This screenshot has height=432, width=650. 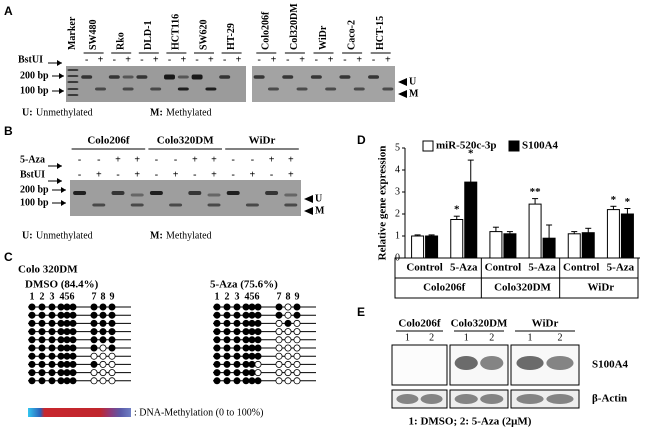 What do you see at coordinates (397, 213) in the screenshot?
I see `y-tick-label: 2` at bounding box center [397, 213].